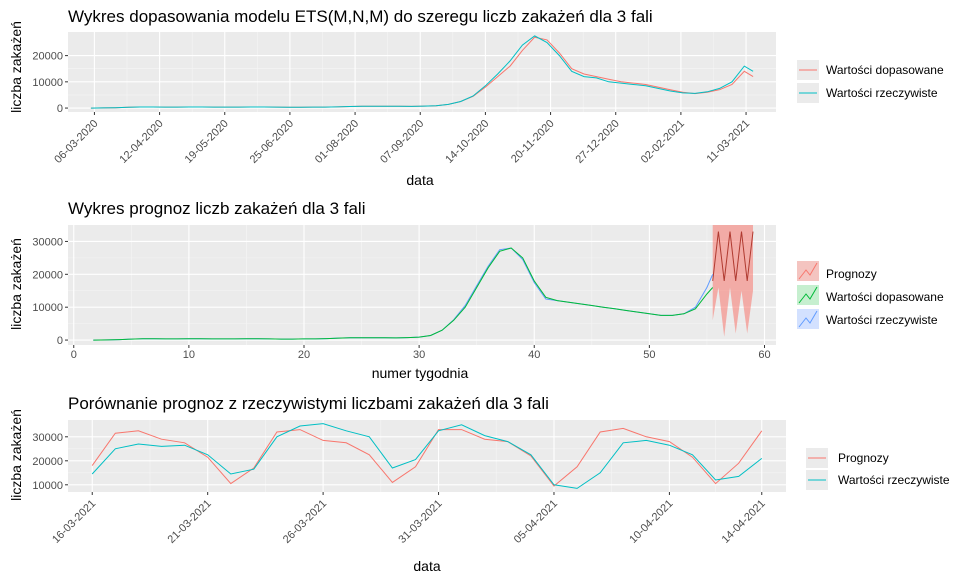 The height and width of the screenshot is (580, 969). What do you see at coordinates (870, 81) in the screenshot?
I see `p1-legend: Wartości dopasowane Wartości rzeczywiste` at bounding box center [870, 81].